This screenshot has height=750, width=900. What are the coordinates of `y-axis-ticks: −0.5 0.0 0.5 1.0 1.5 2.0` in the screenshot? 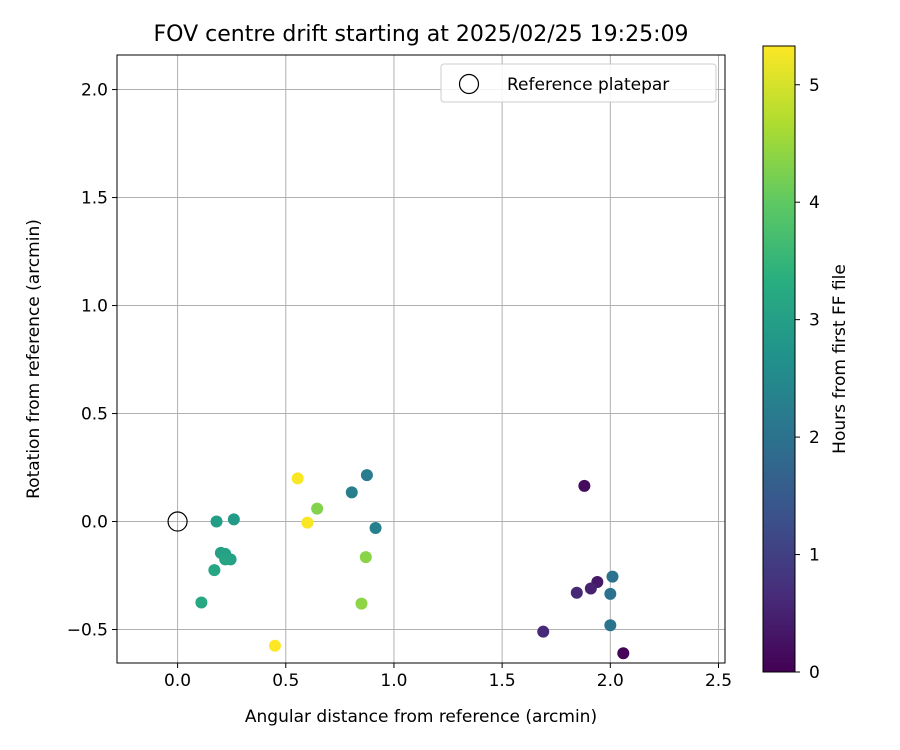 It's located at (92, 361).